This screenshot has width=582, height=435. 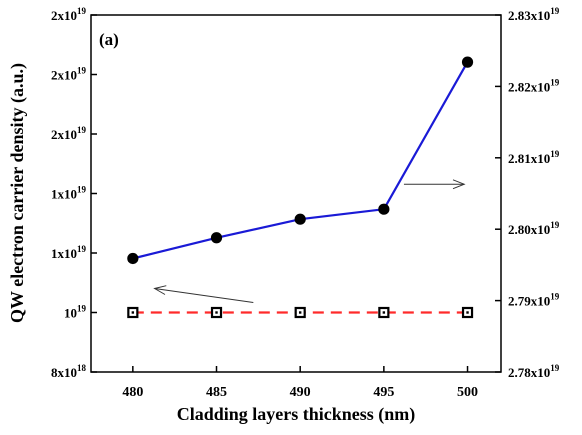 What do you see at coordinates (216, 392) in the screenshot?
I see `x-tick-label: 485` at bounding box center [216, 392].